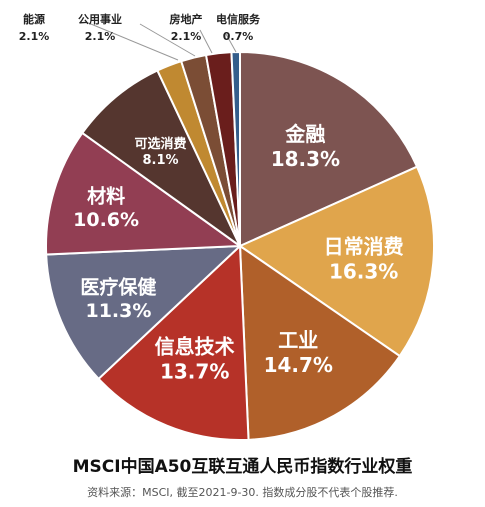 The width and height of the screenshot is (485, 507). What do you see at coordinates (206, 41) in the screenshot?
I see `leader-line-real-estate` at bounding box center [206, 41].